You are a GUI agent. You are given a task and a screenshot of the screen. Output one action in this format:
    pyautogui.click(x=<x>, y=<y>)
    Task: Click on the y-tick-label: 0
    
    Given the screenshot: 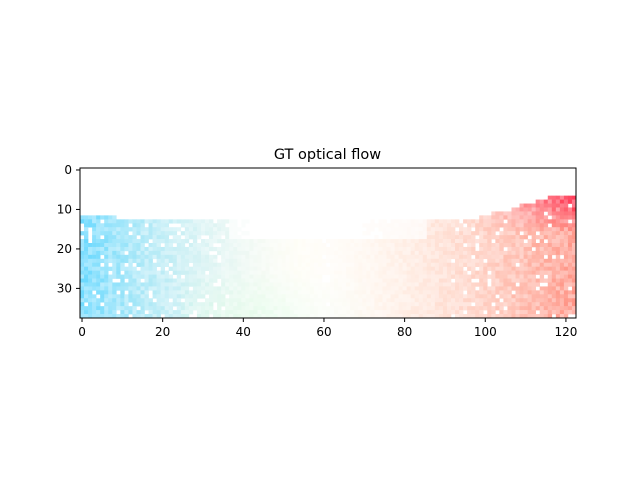 What is the action you would take?
    pyautogui.click(x=68, y=170)
    